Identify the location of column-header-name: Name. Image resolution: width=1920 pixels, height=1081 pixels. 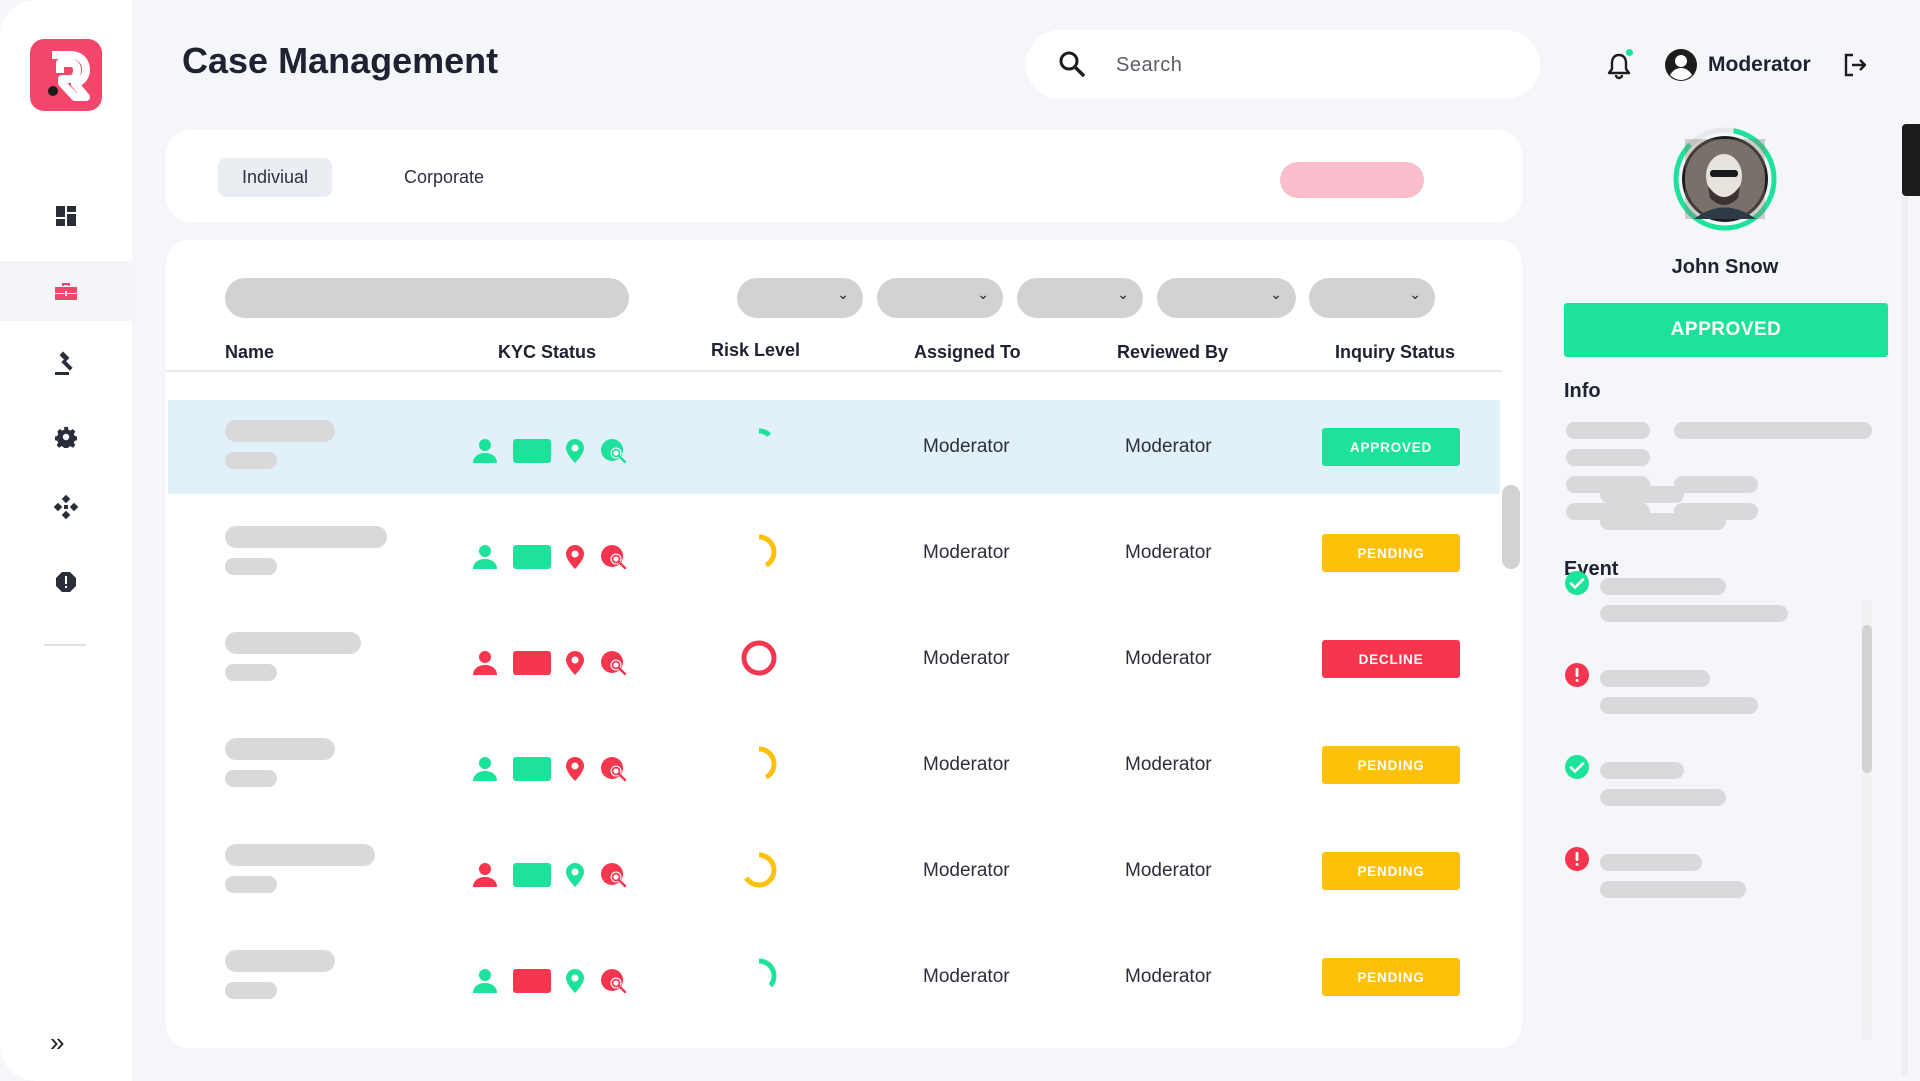
(250, 352).